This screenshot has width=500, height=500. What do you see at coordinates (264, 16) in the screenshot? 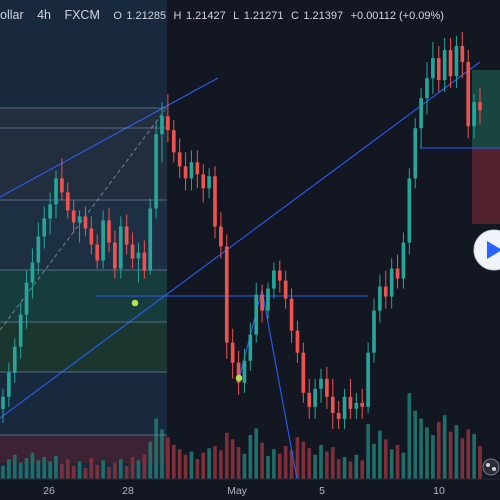
I see `low-value: 1.21271` at bounding box center [264, 16].